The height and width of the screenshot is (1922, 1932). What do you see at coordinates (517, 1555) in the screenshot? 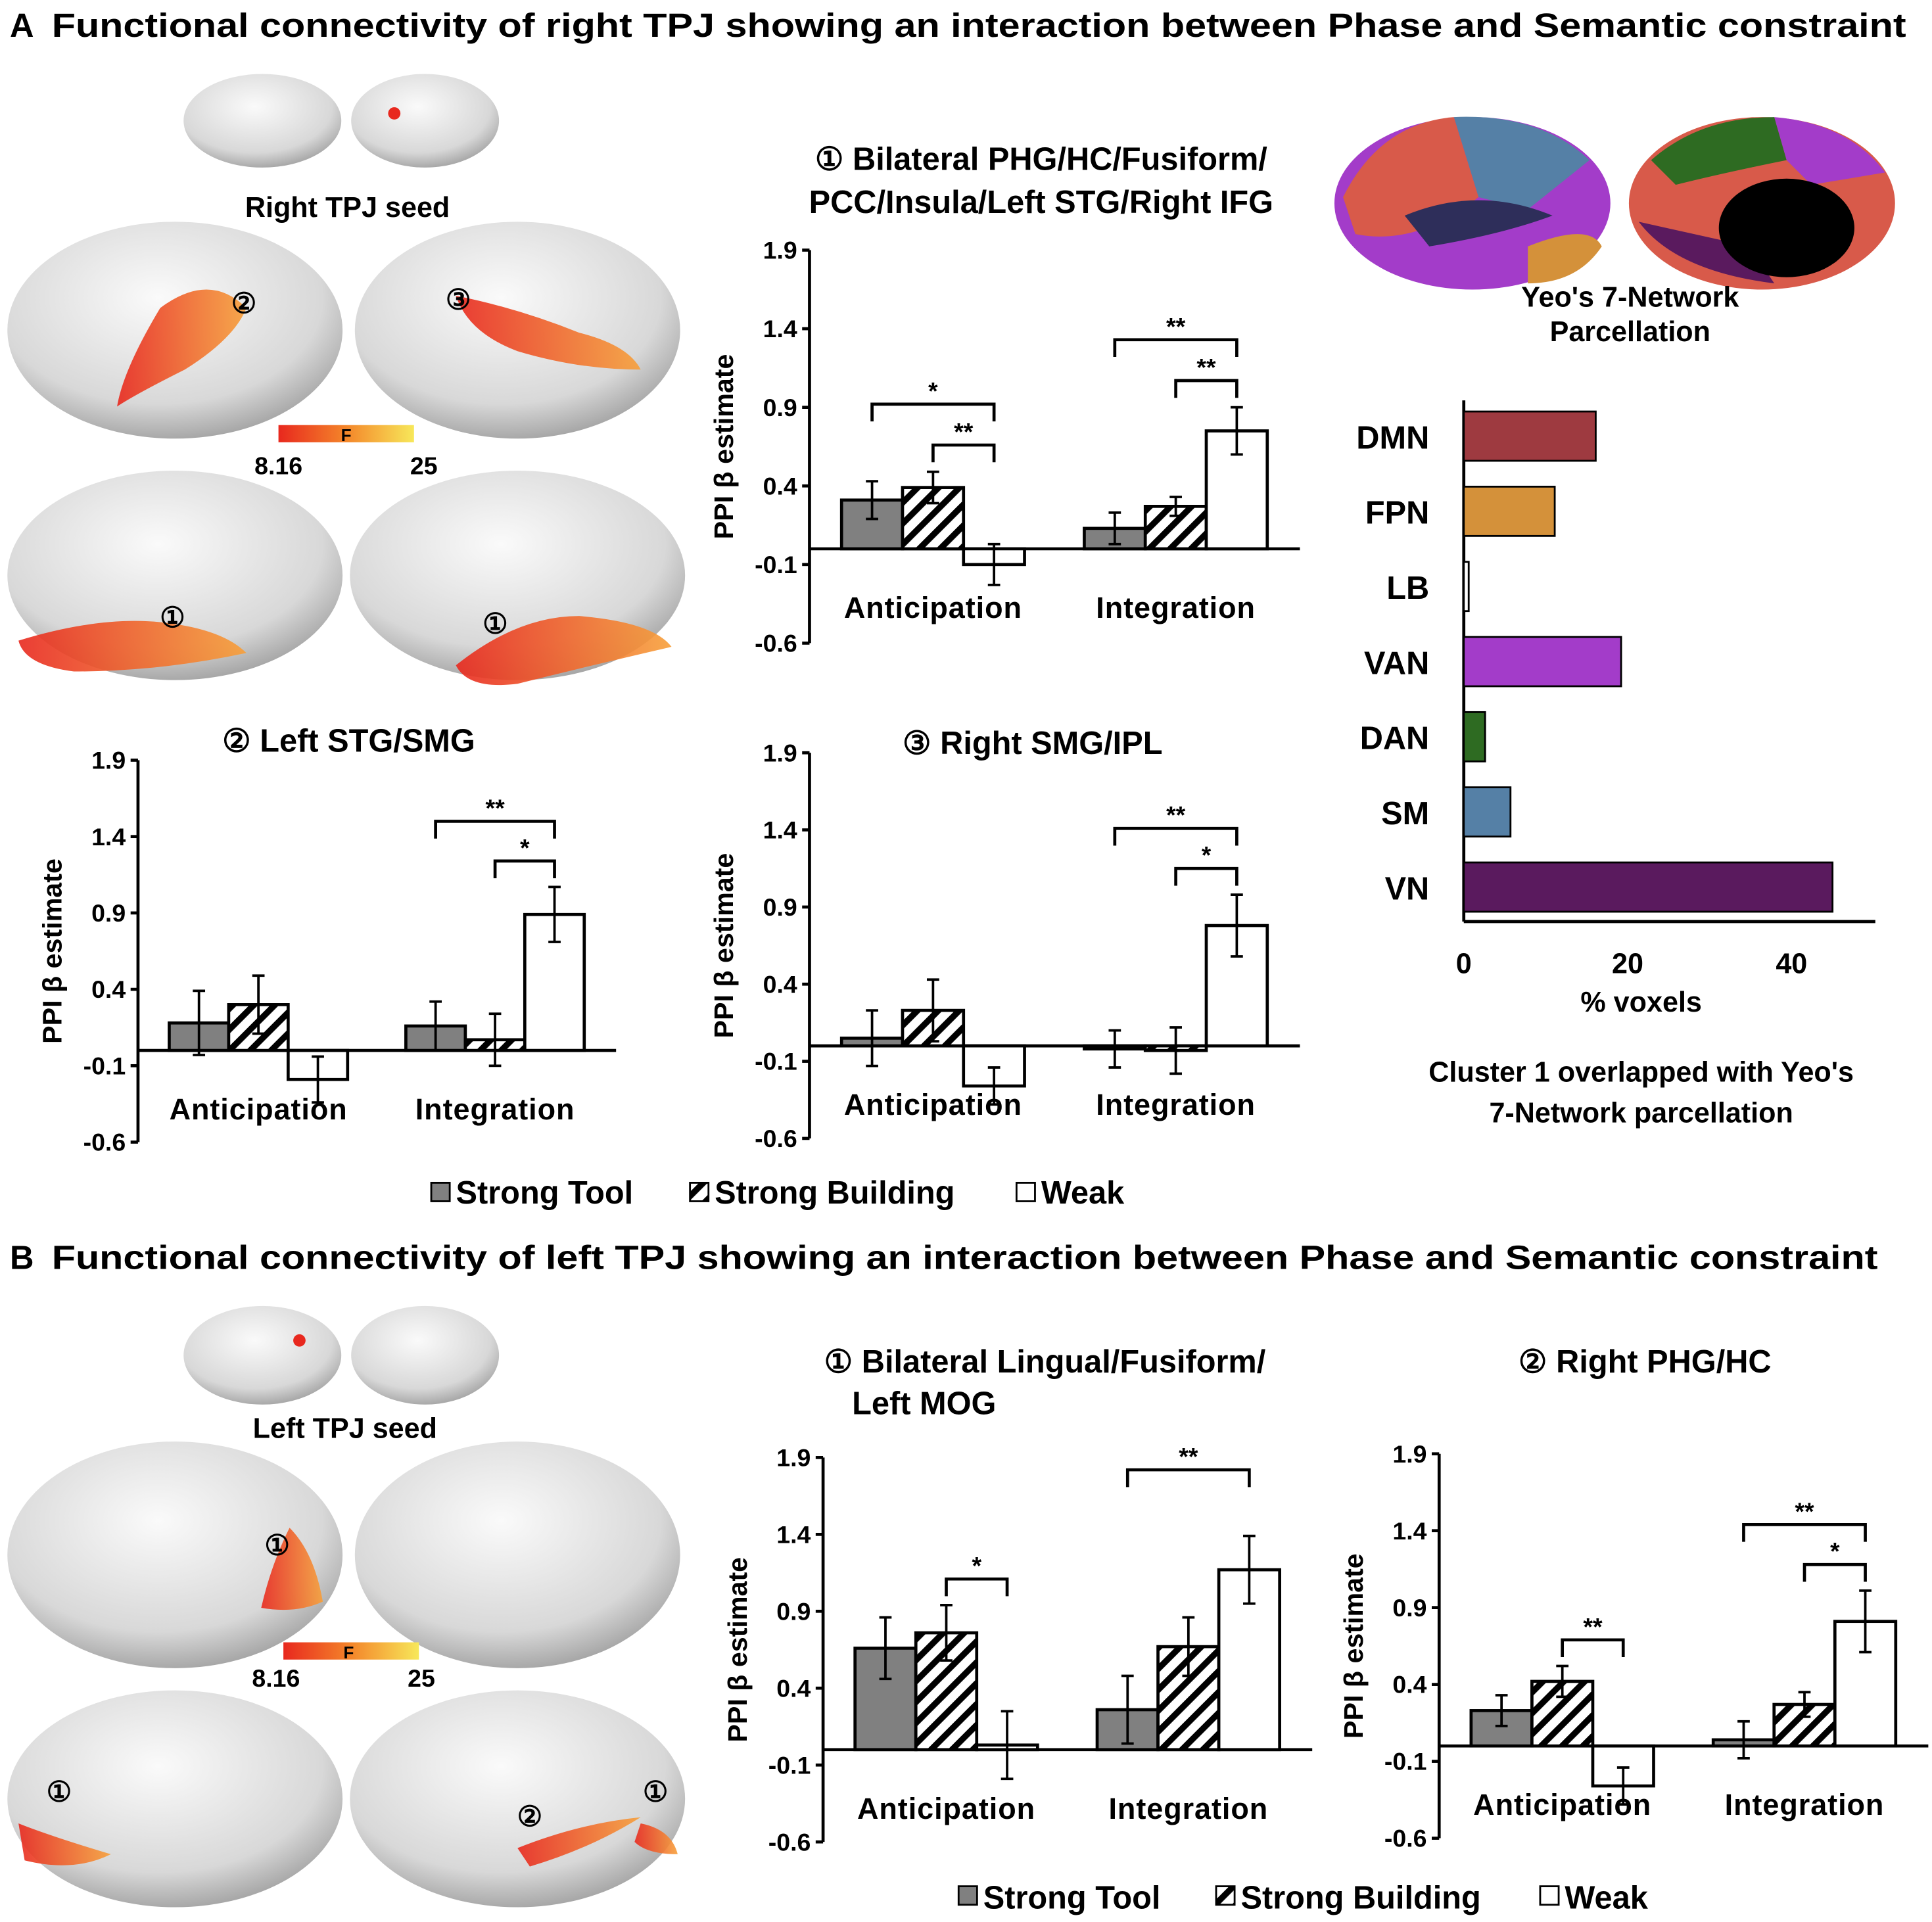
I see `brain-right-lateral` at bounding box center [517, 1555].